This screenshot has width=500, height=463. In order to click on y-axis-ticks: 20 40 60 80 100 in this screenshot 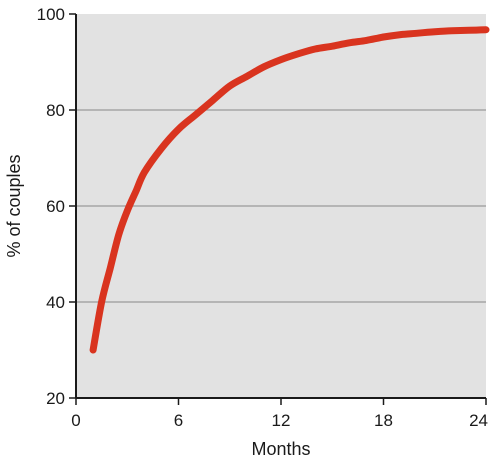, I will do `click(56, 206)`.